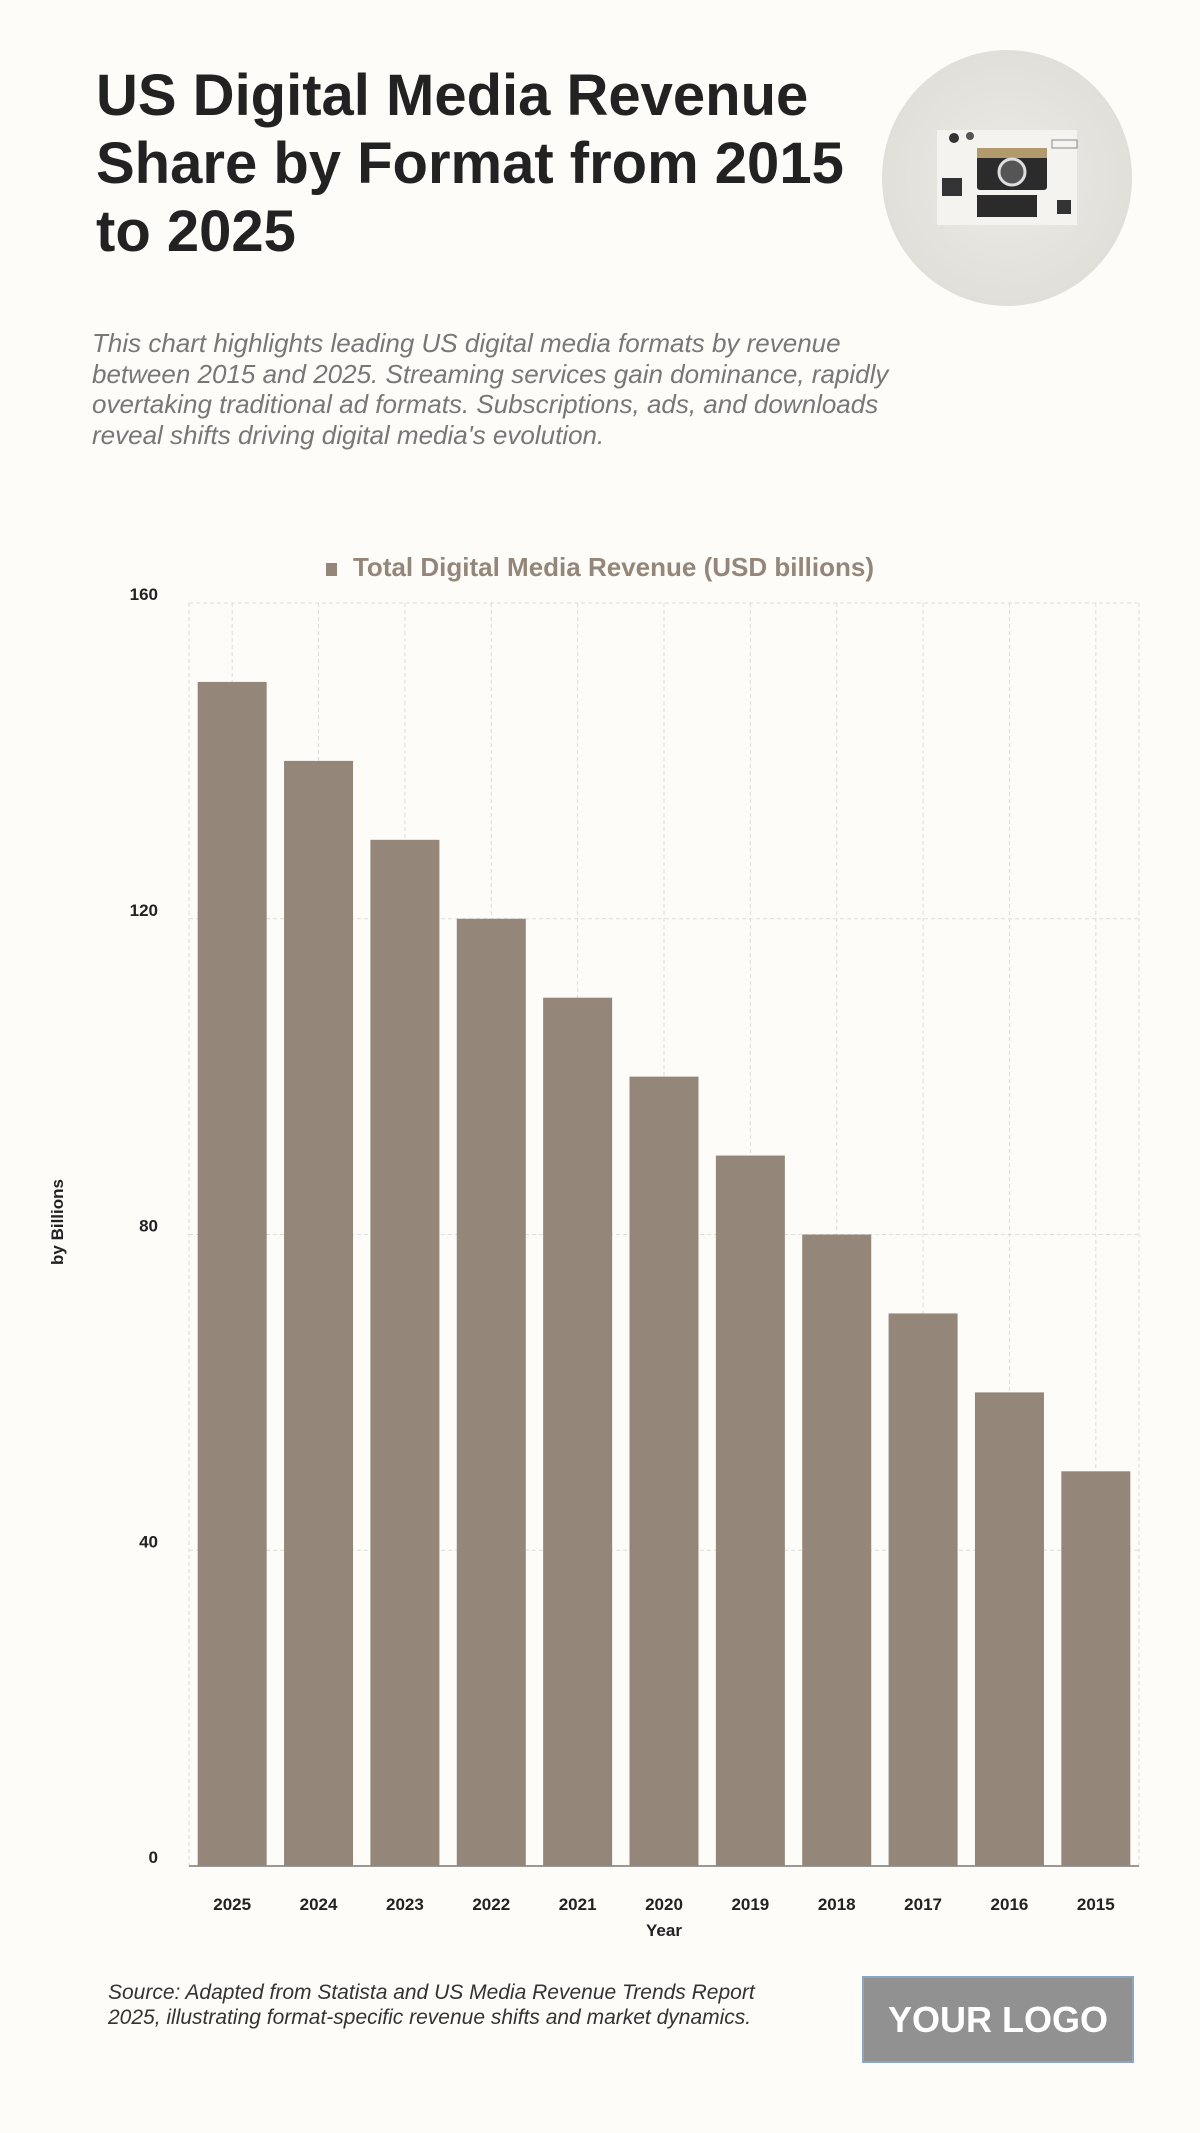 The width and height of the screenshot is (1200, 2133). Describe the element at coordinates (148, 1541) in the screenshot. I see `y-tick-label: 40` at that location.